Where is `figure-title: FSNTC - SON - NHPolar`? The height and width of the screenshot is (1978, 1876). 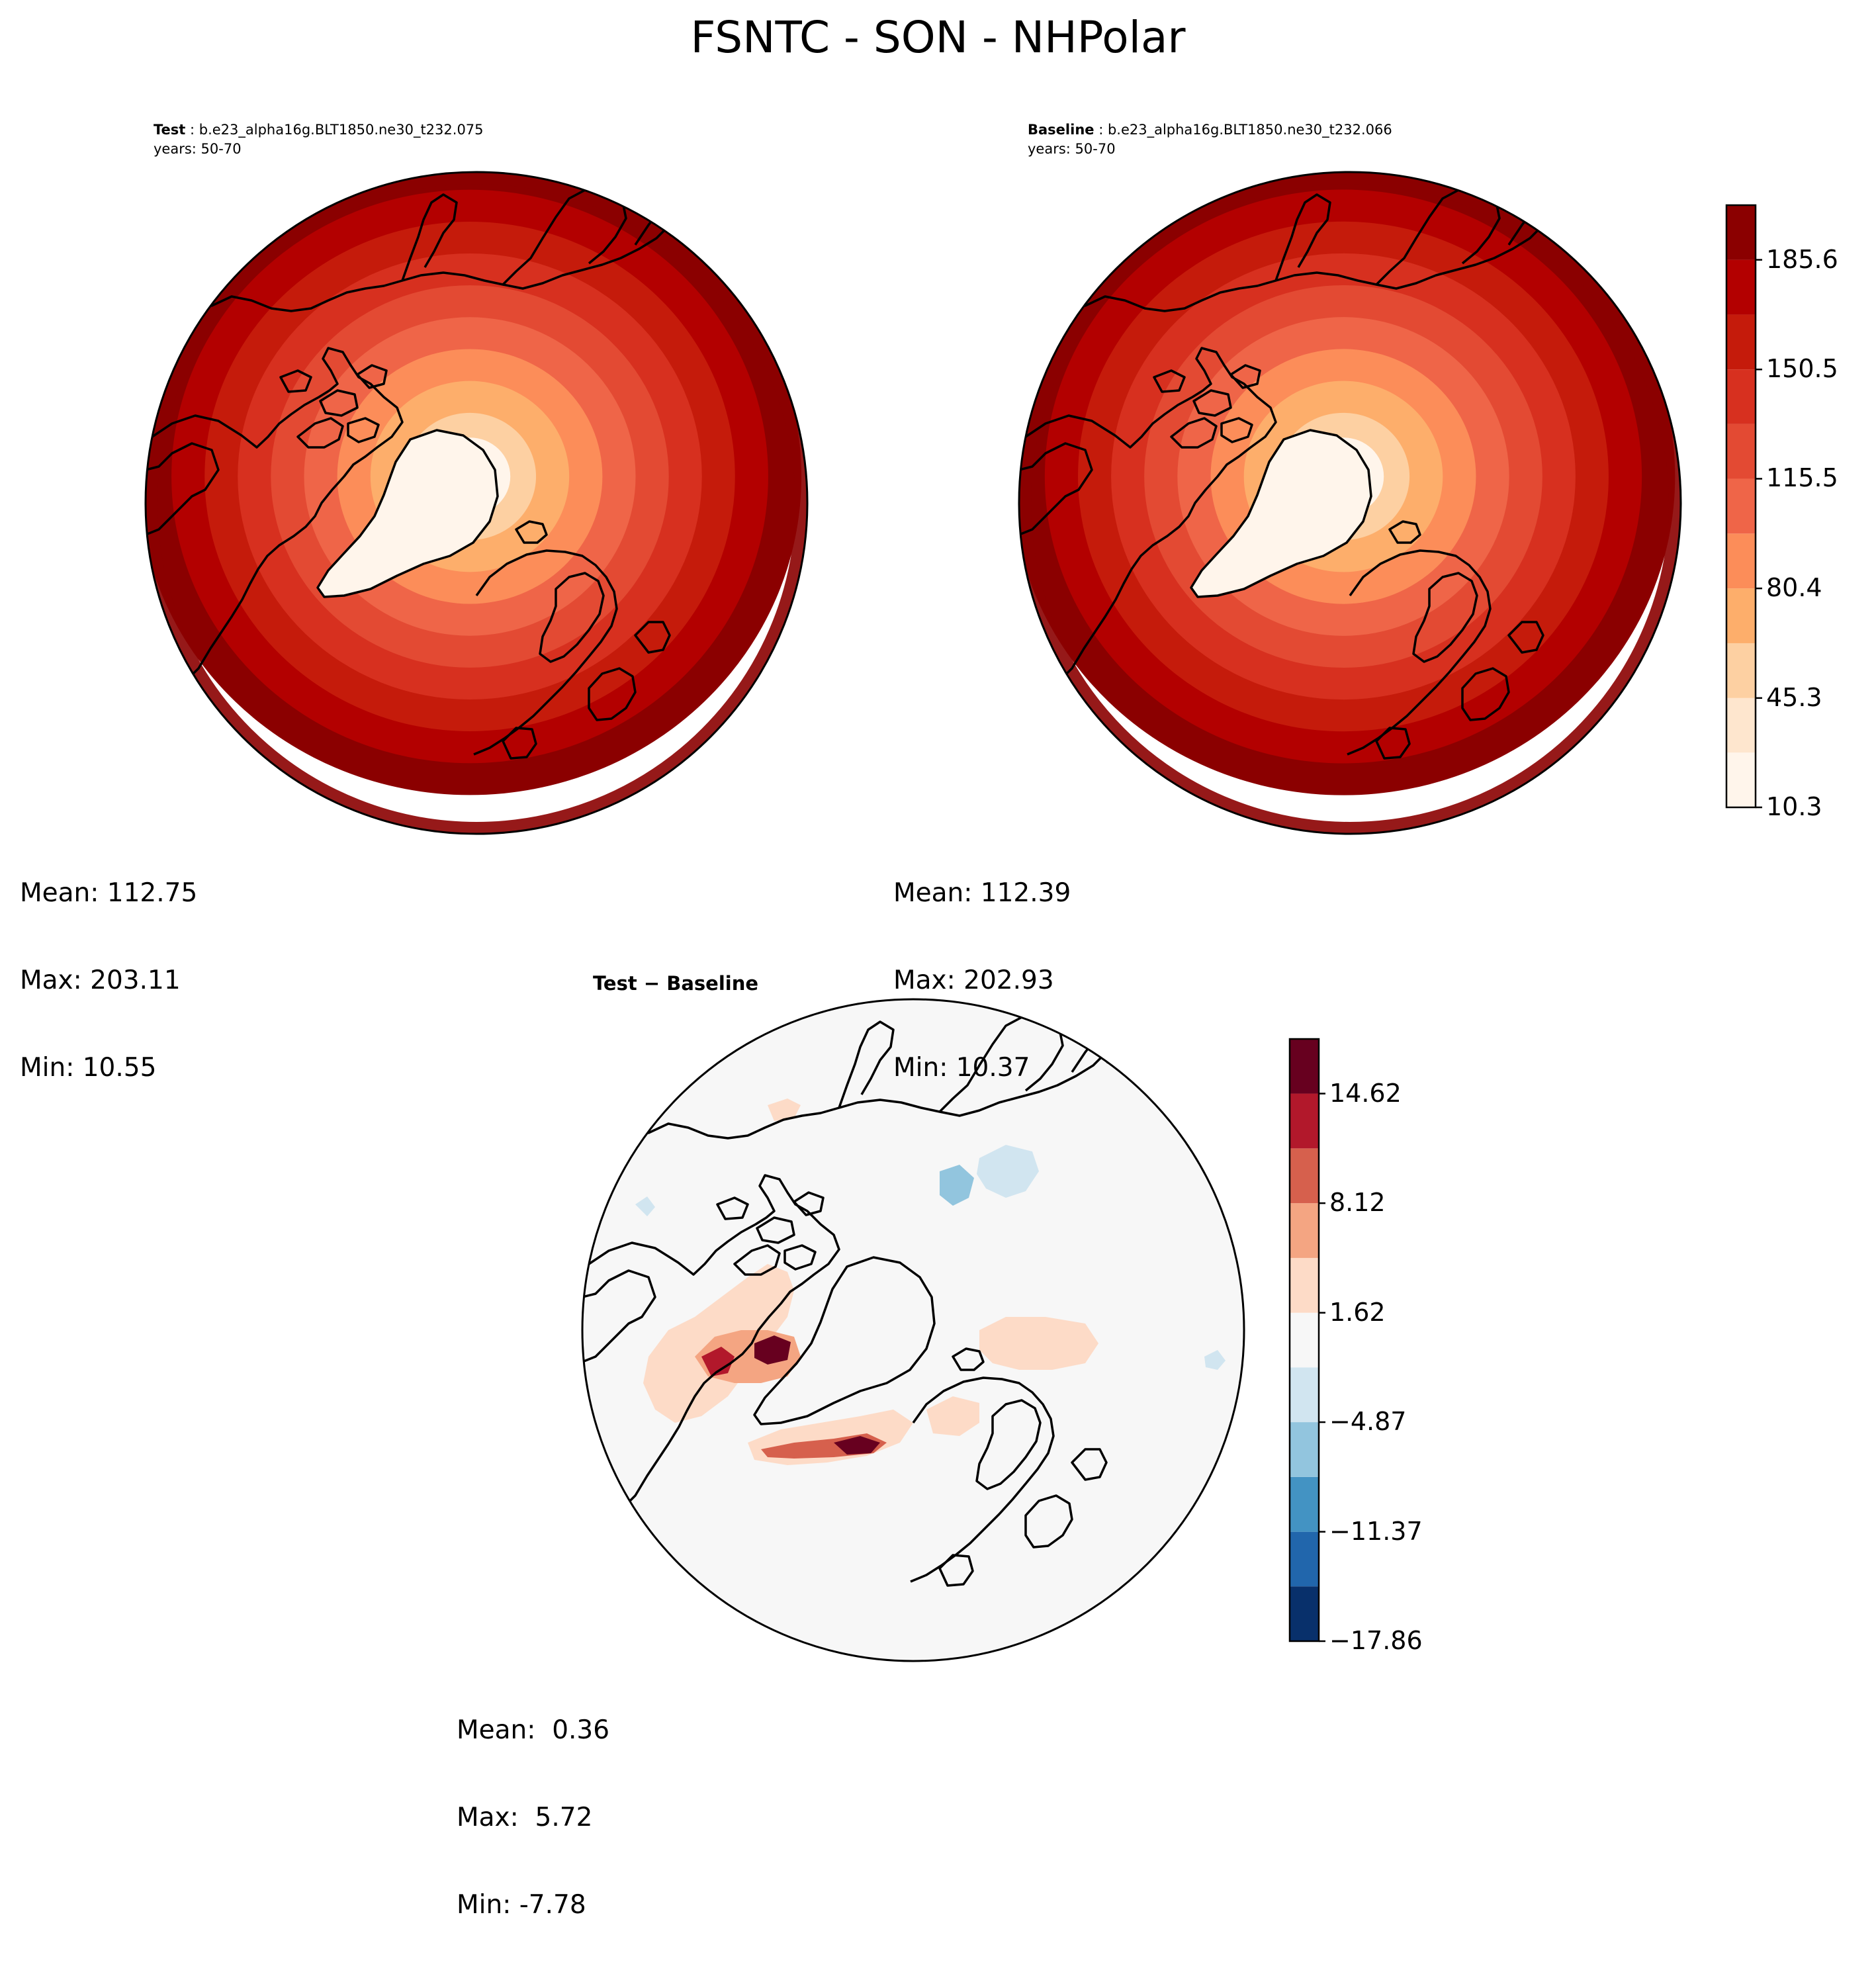
figure-title: FSNTC - SON - NHPolar is located at coordinates (938, 37).